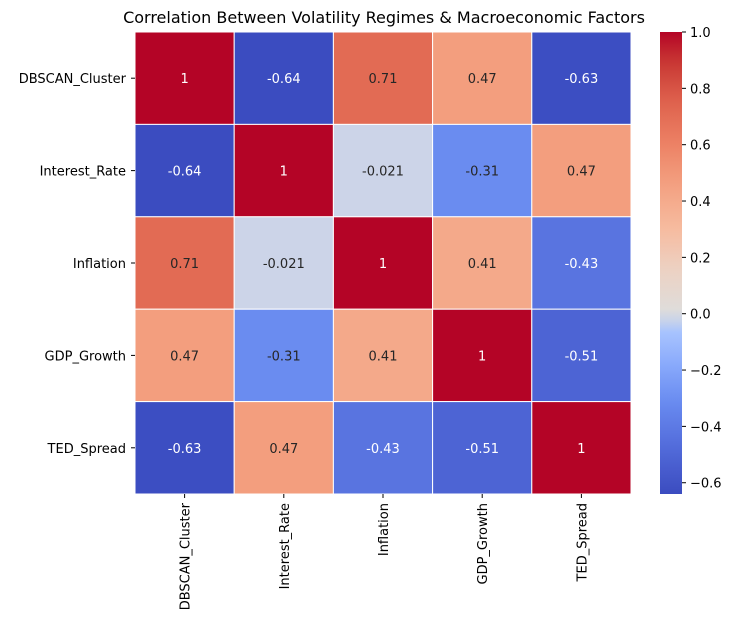  I want to click on row-tick-label: DBSCAN_Cluster, so click(73, 79).